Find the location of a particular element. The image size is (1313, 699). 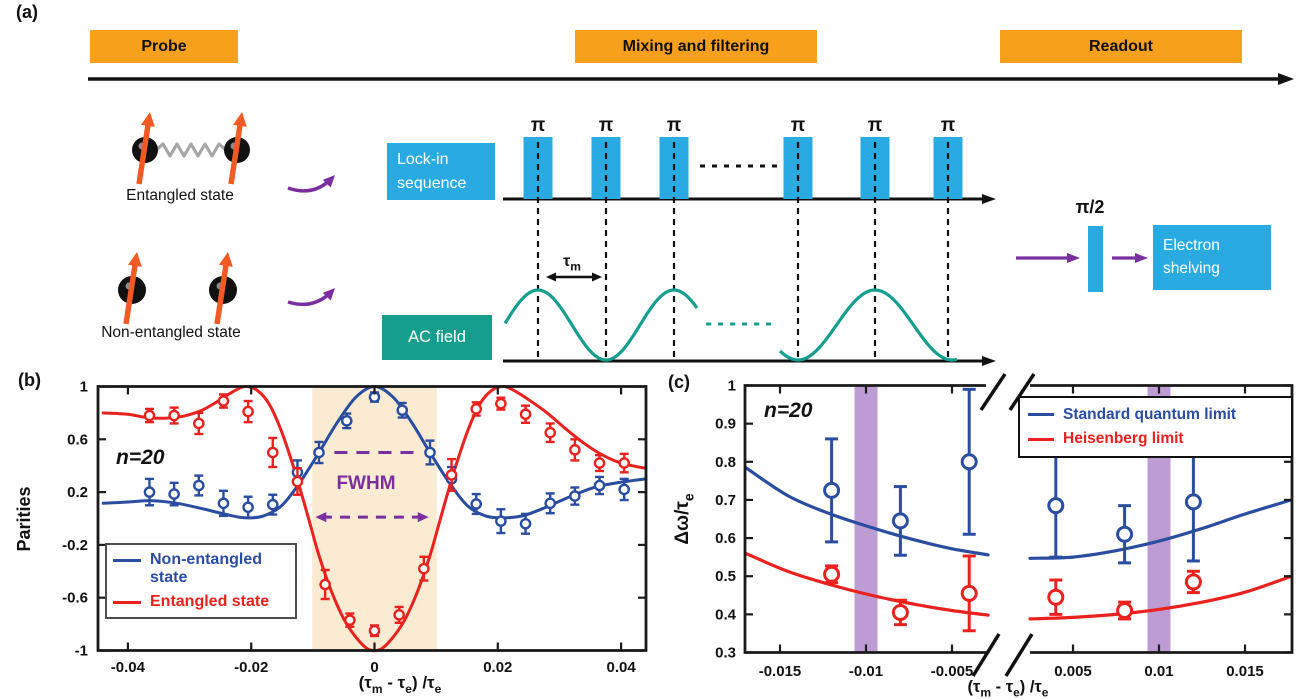

n-annotation-b: n=20 is located at coordinates (140, 457).